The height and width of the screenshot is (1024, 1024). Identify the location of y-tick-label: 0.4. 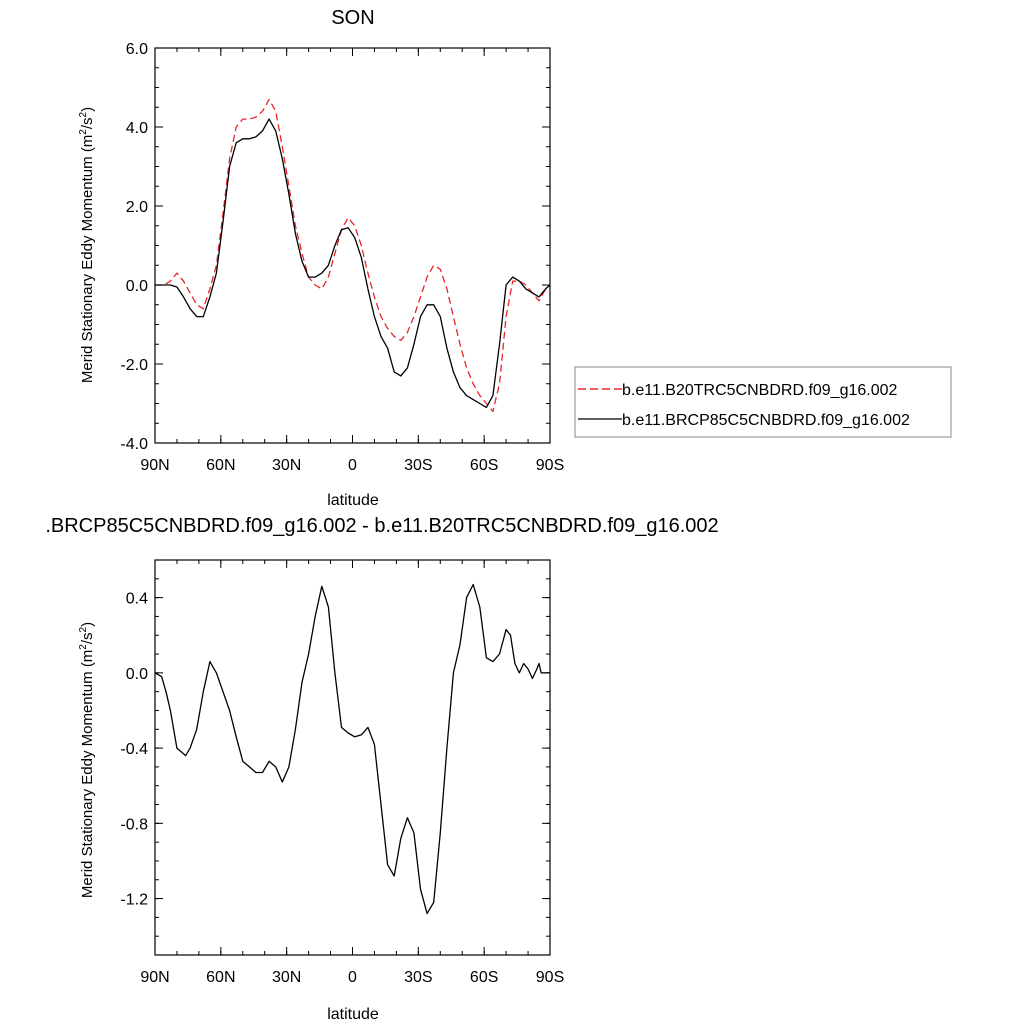
(137, 599).